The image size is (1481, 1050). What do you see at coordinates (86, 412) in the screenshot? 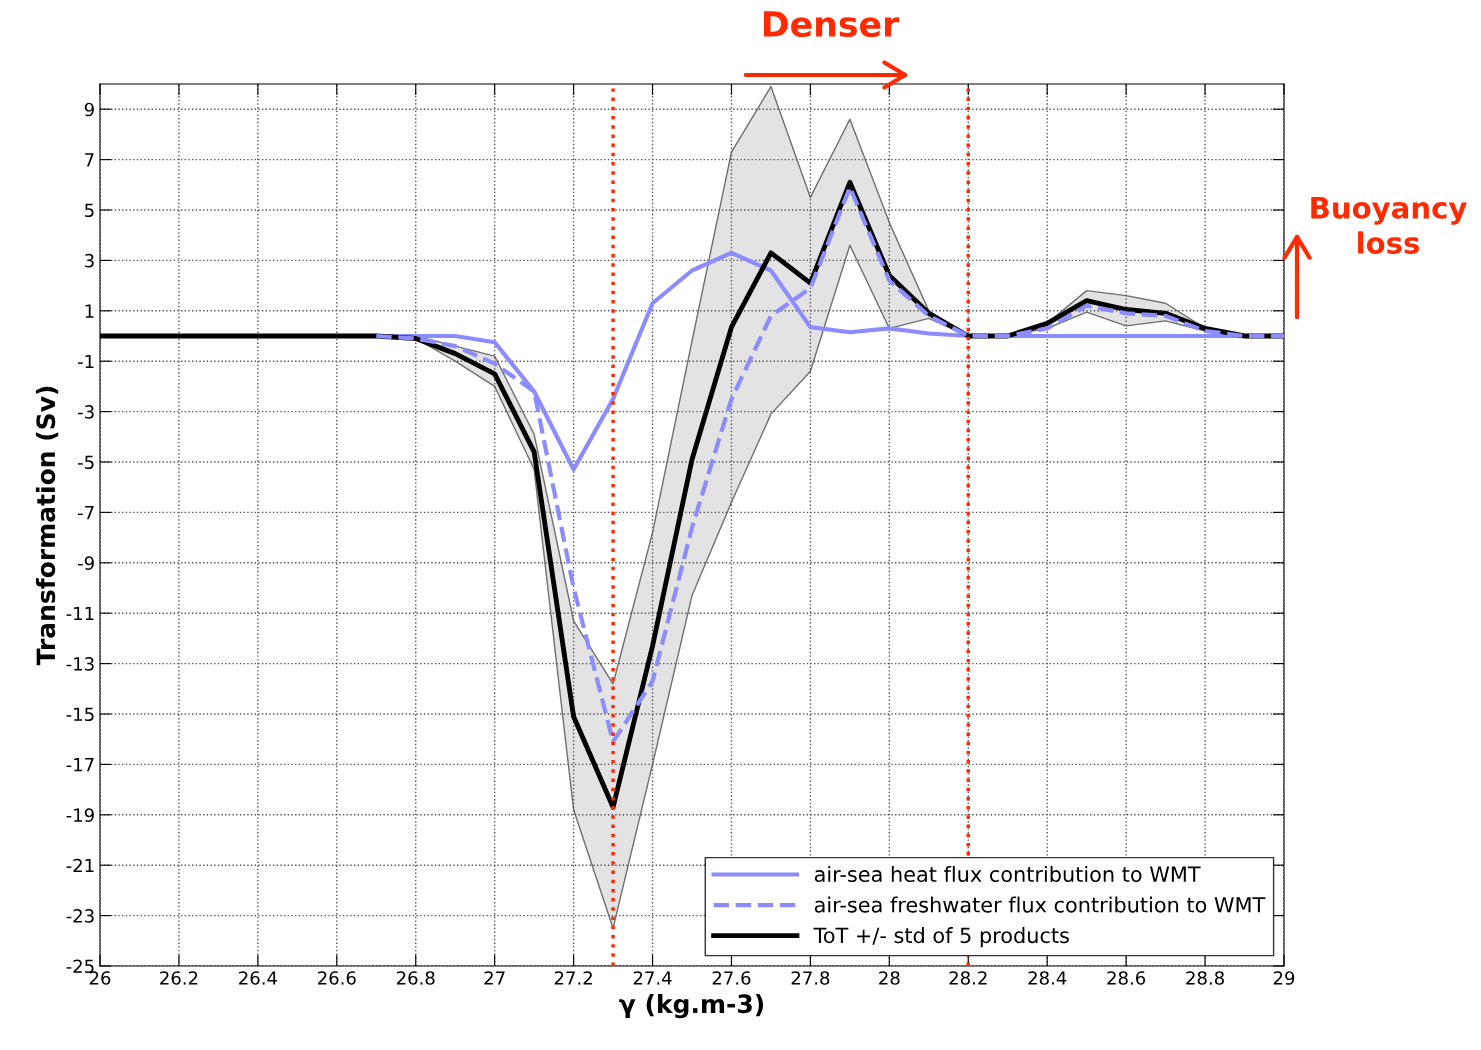
I see `y-tick-label: -3` at bounding box center [86, 412].